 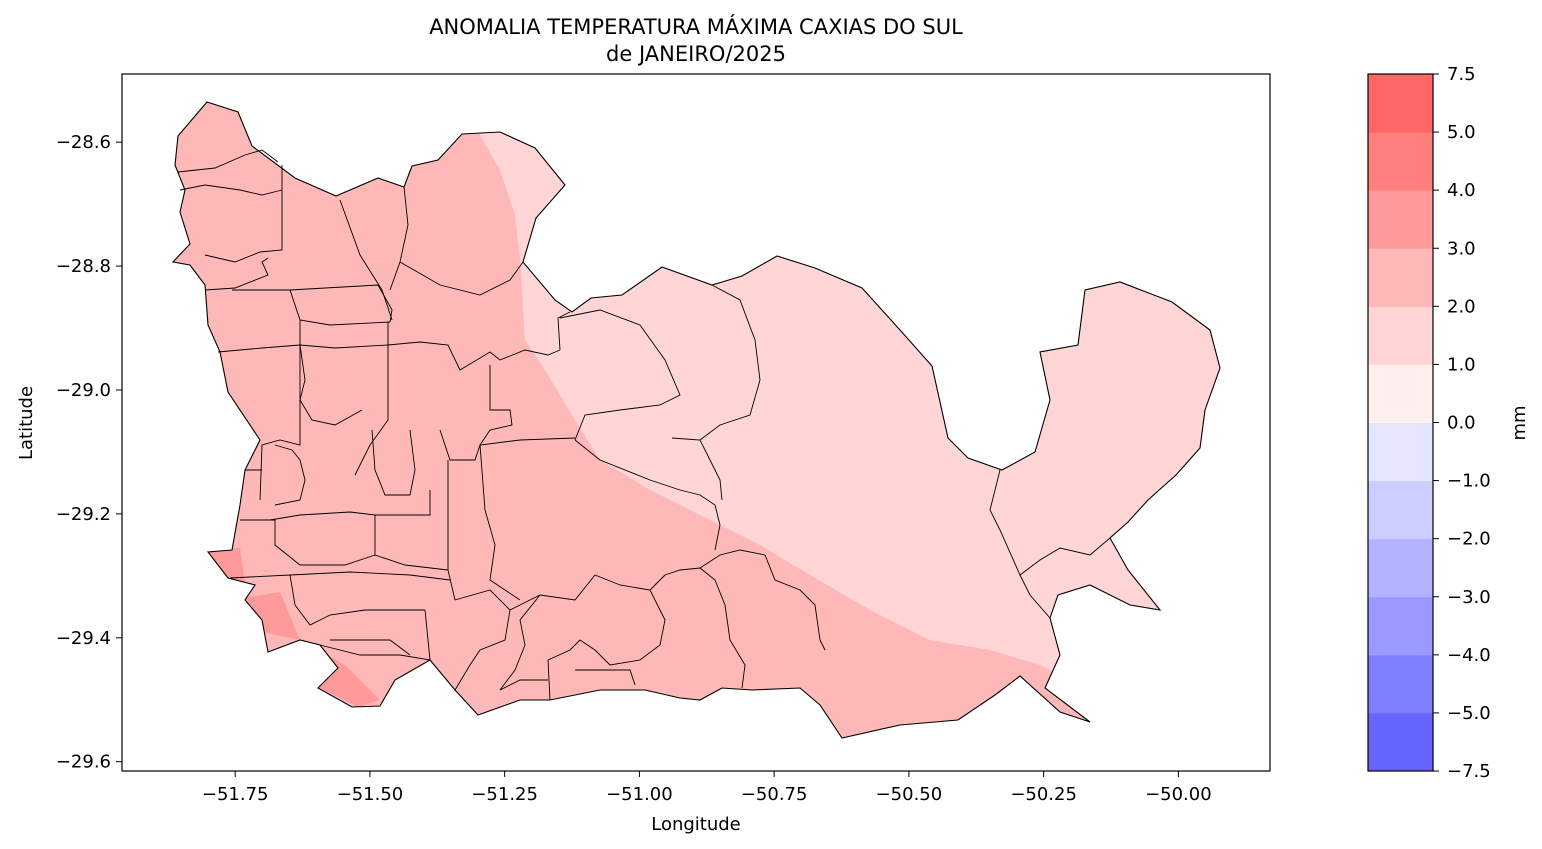 What do you see at coordinates (1461, 306) in the screenshot?
I see `colorbar-tick-label: 2.0` at bounding box center [1461, 306].